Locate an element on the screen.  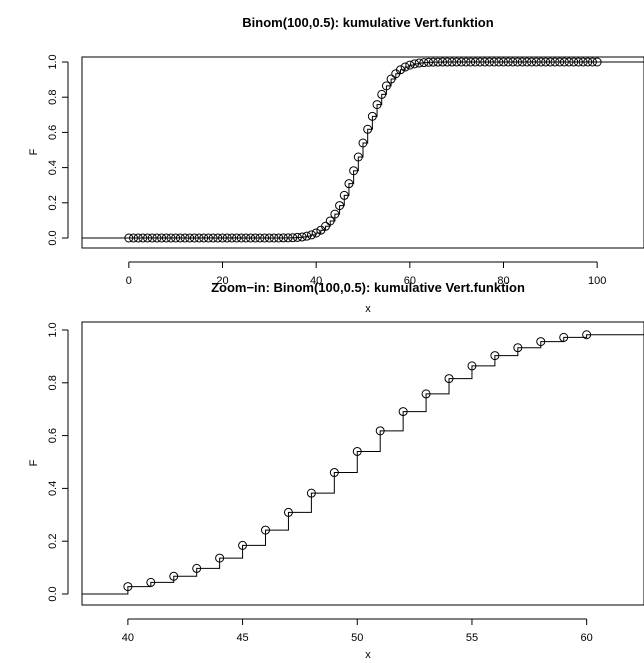
zoom-x-axis-label: x is located at coordinates (368, 655).